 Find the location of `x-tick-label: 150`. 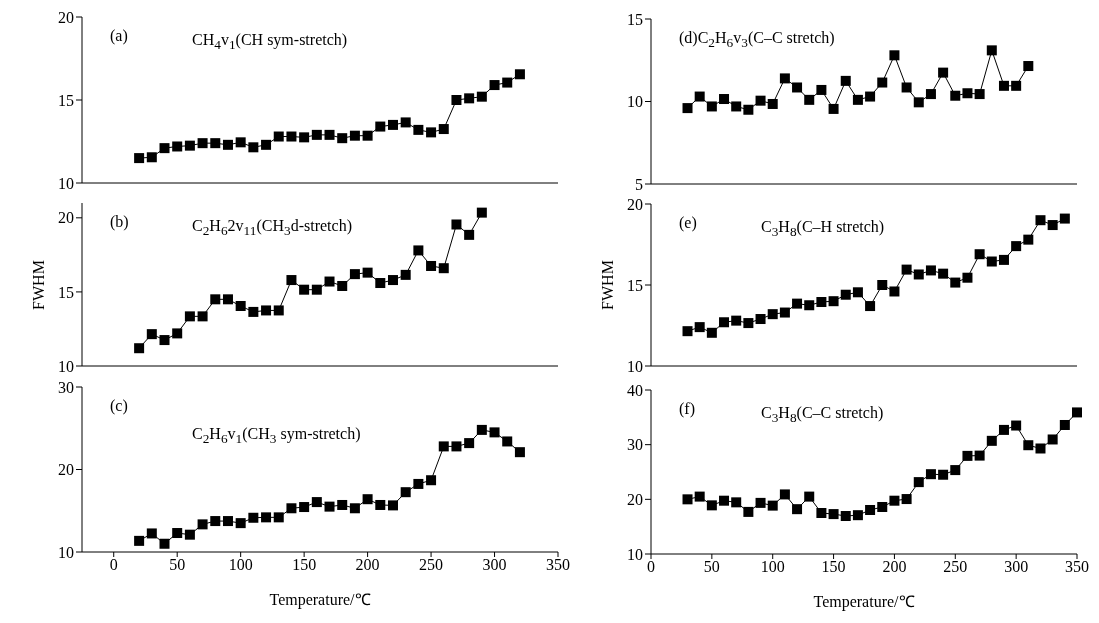

x-tick-label: 150 is located at coordinates (833, 567).